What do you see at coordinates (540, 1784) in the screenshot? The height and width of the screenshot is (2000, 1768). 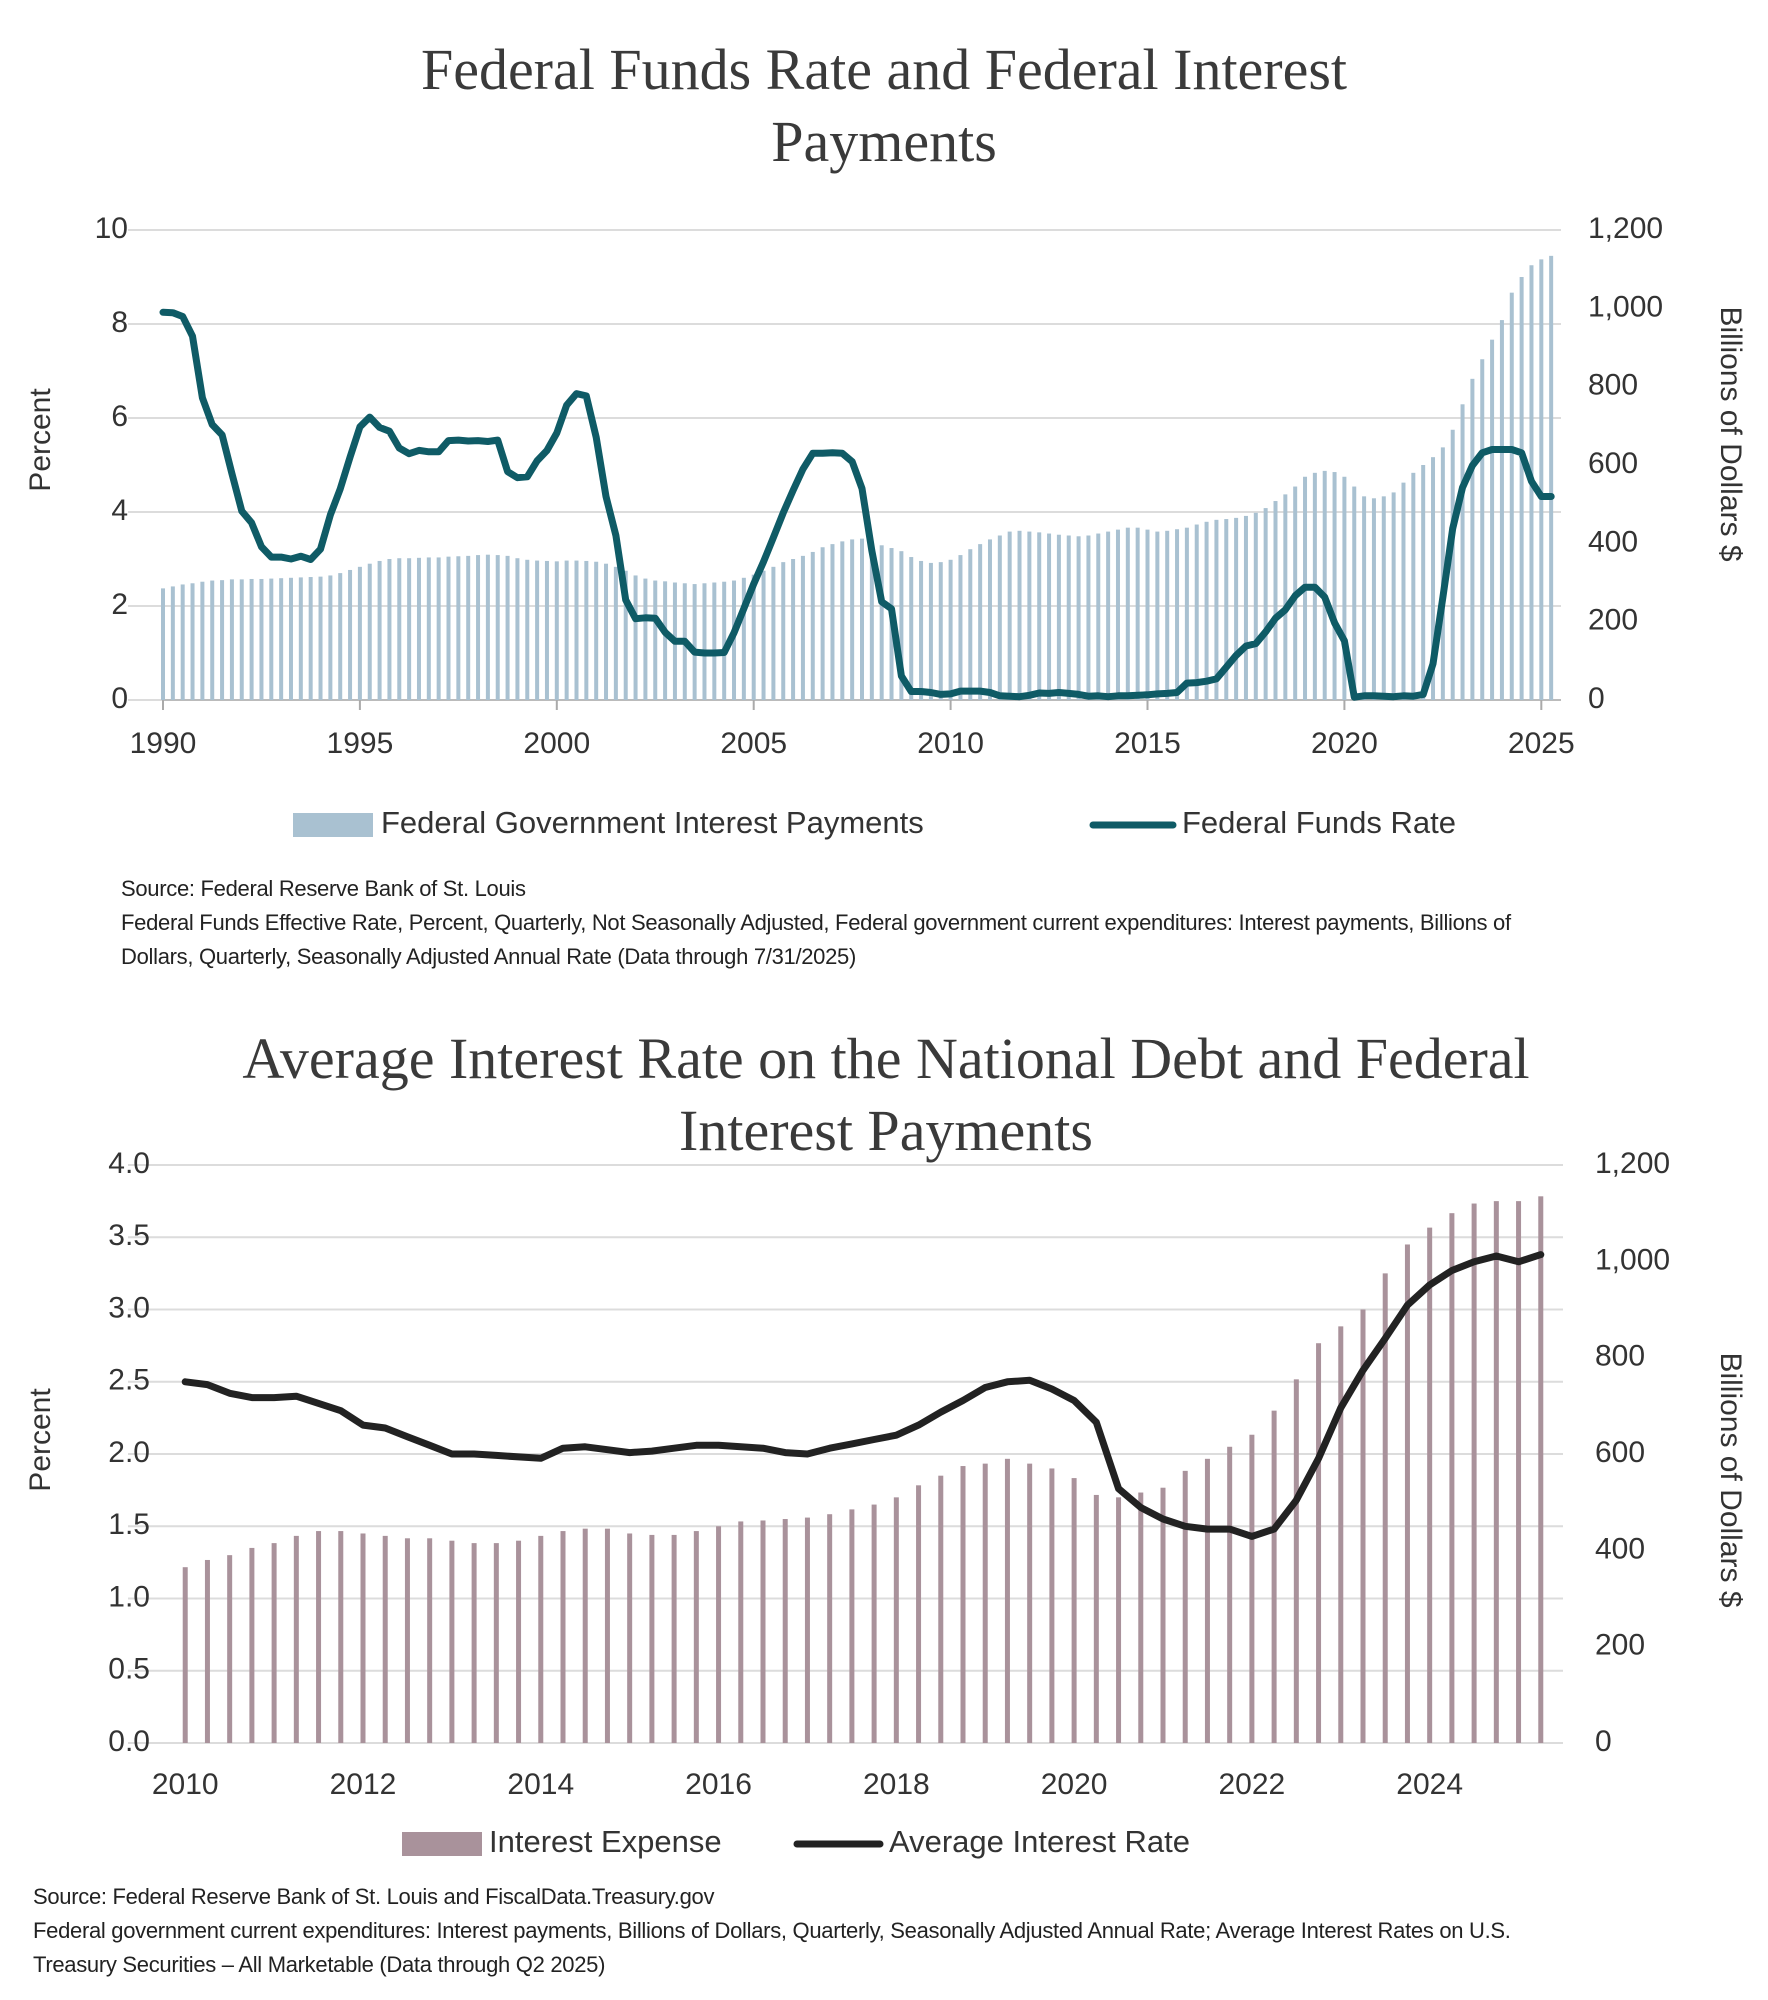 I see `x-tick-label: 2014` at bounding box center [540, 1784].